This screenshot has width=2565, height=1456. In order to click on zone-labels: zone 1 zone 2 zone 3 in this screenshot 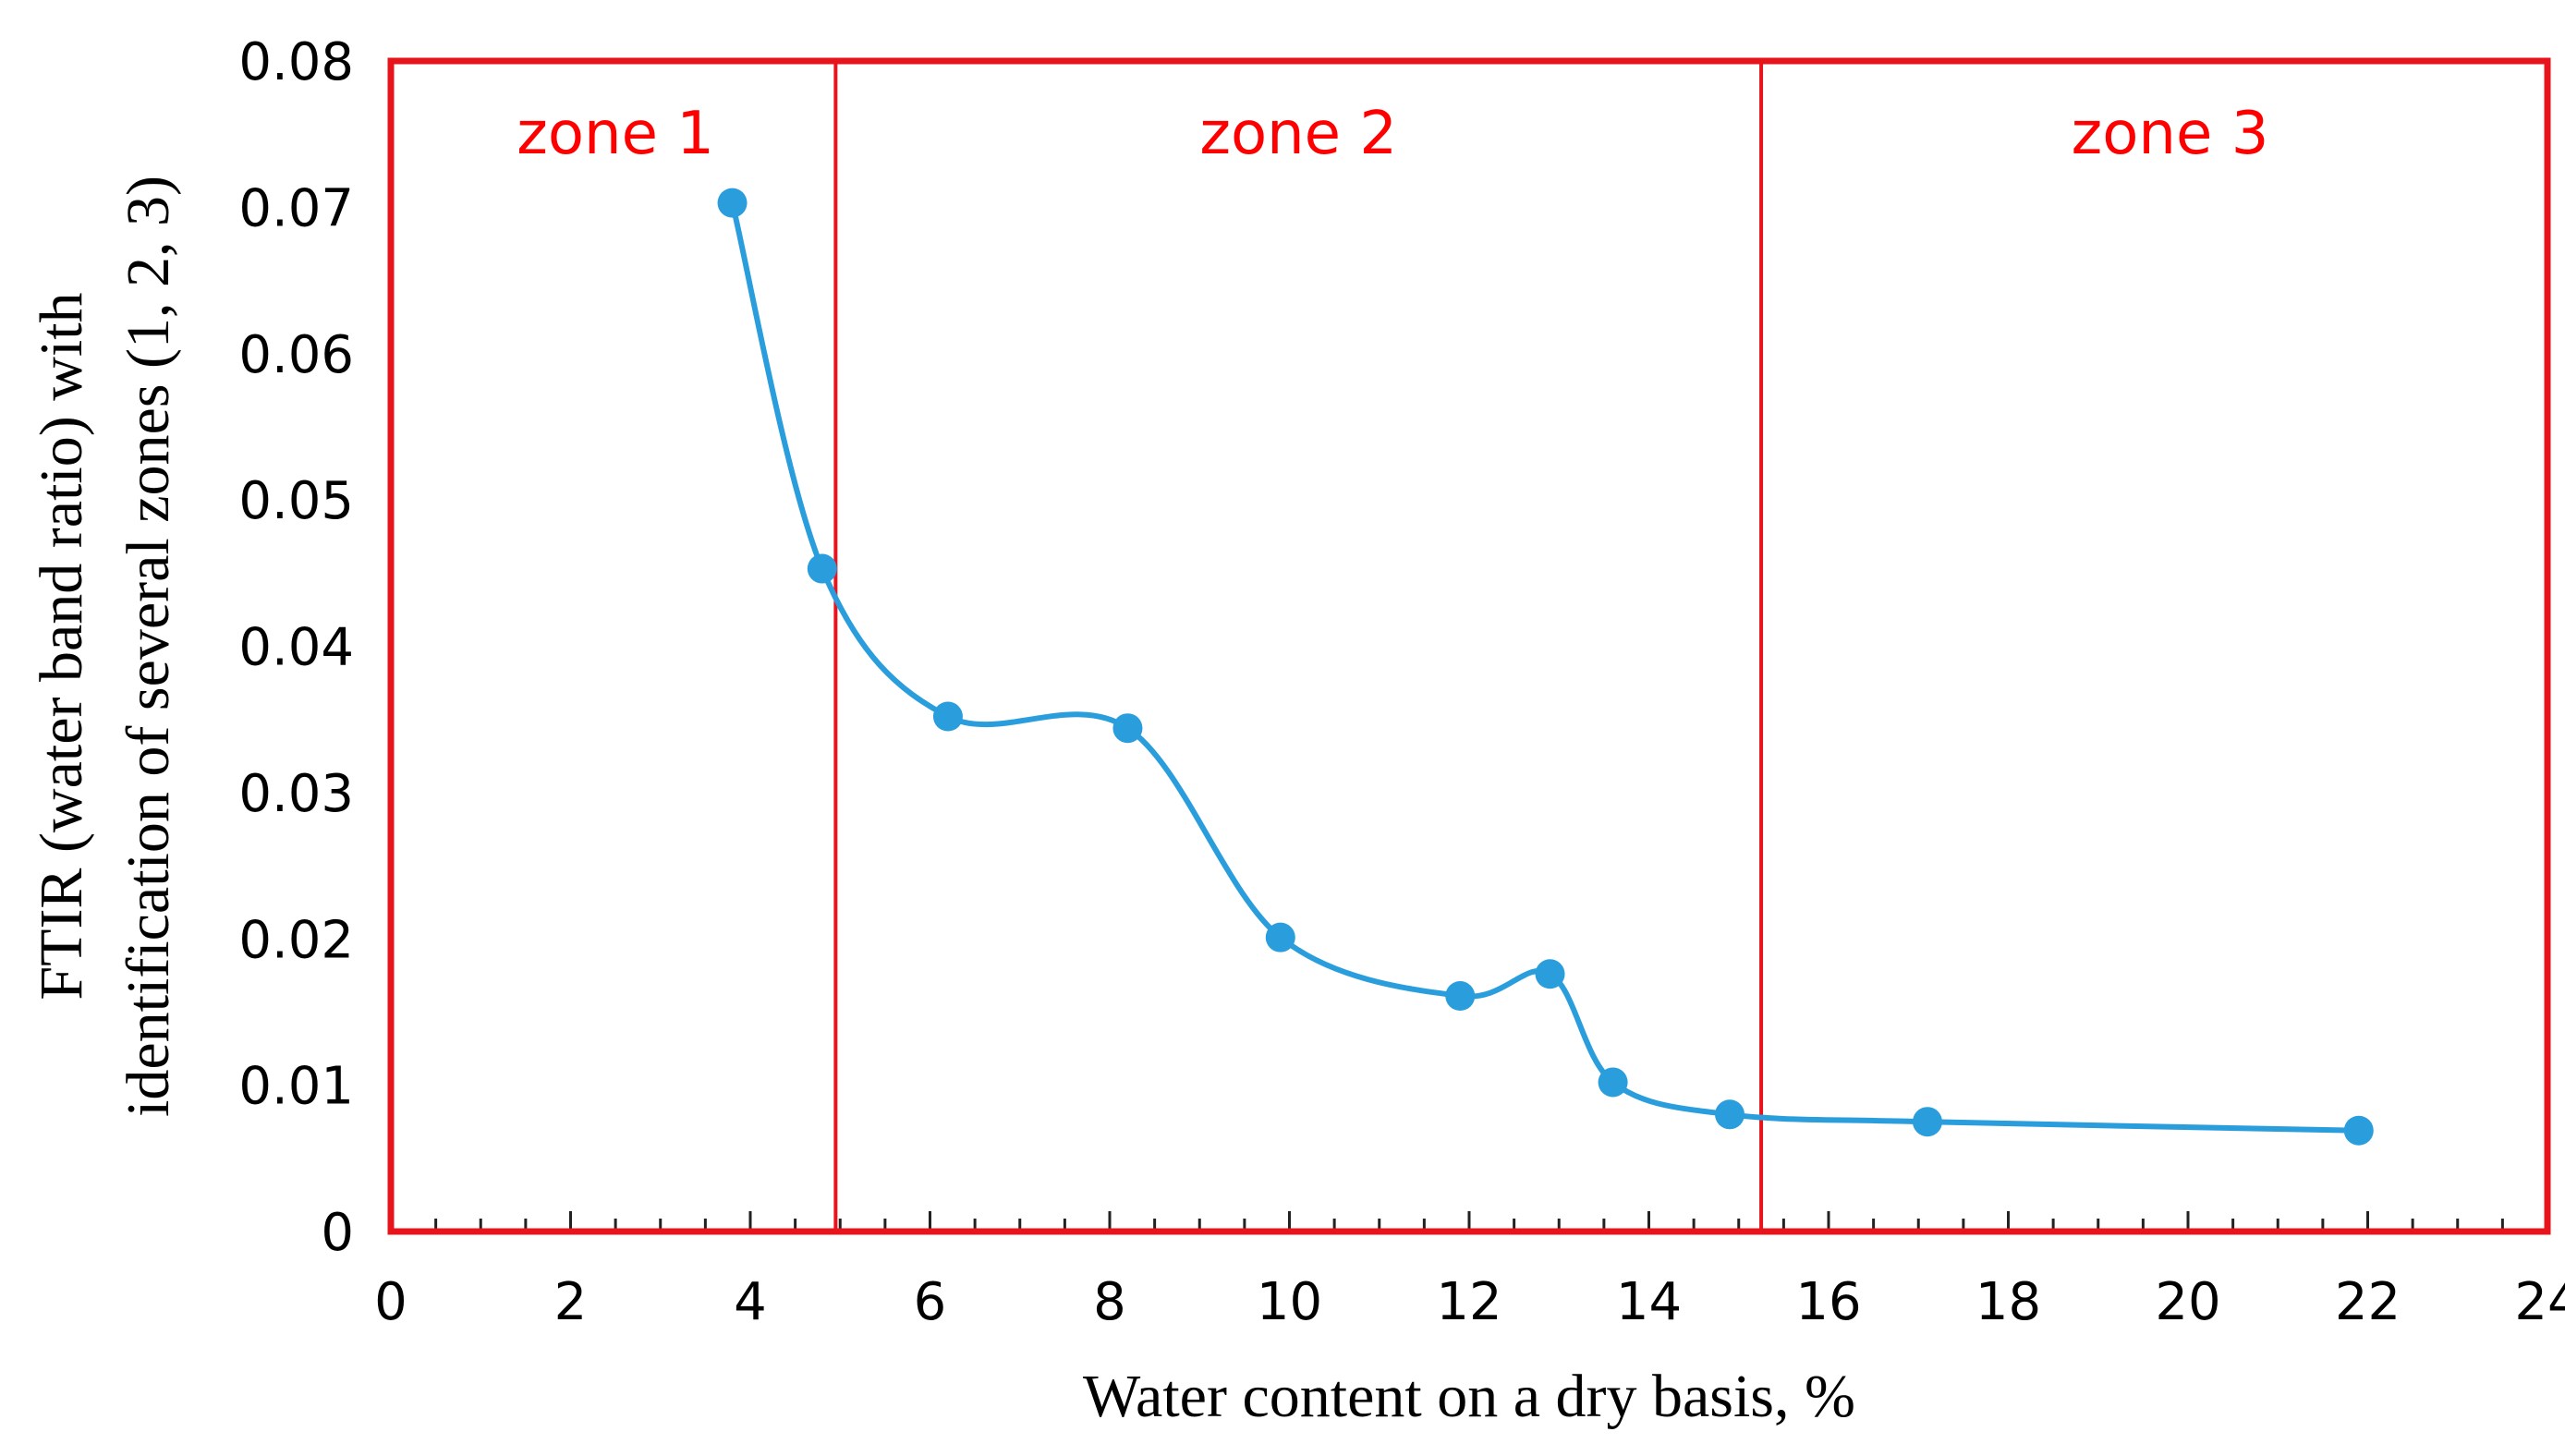, I will do `click(1392, 134)`.